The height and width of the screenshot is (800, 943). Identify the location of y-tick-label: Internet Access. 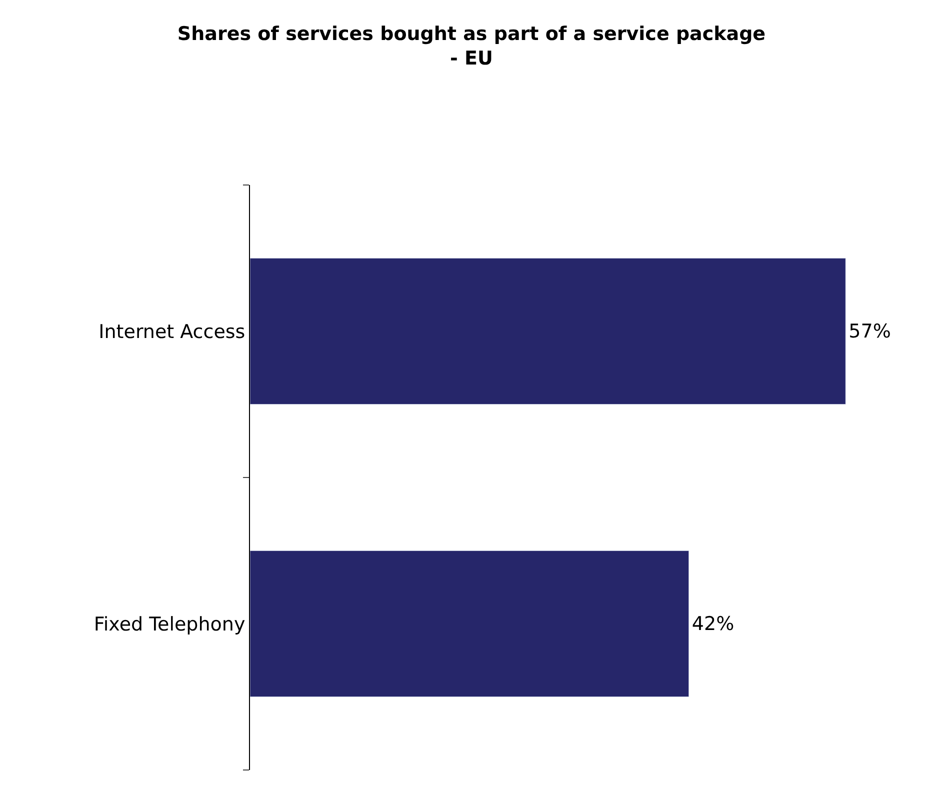
(172, 331).